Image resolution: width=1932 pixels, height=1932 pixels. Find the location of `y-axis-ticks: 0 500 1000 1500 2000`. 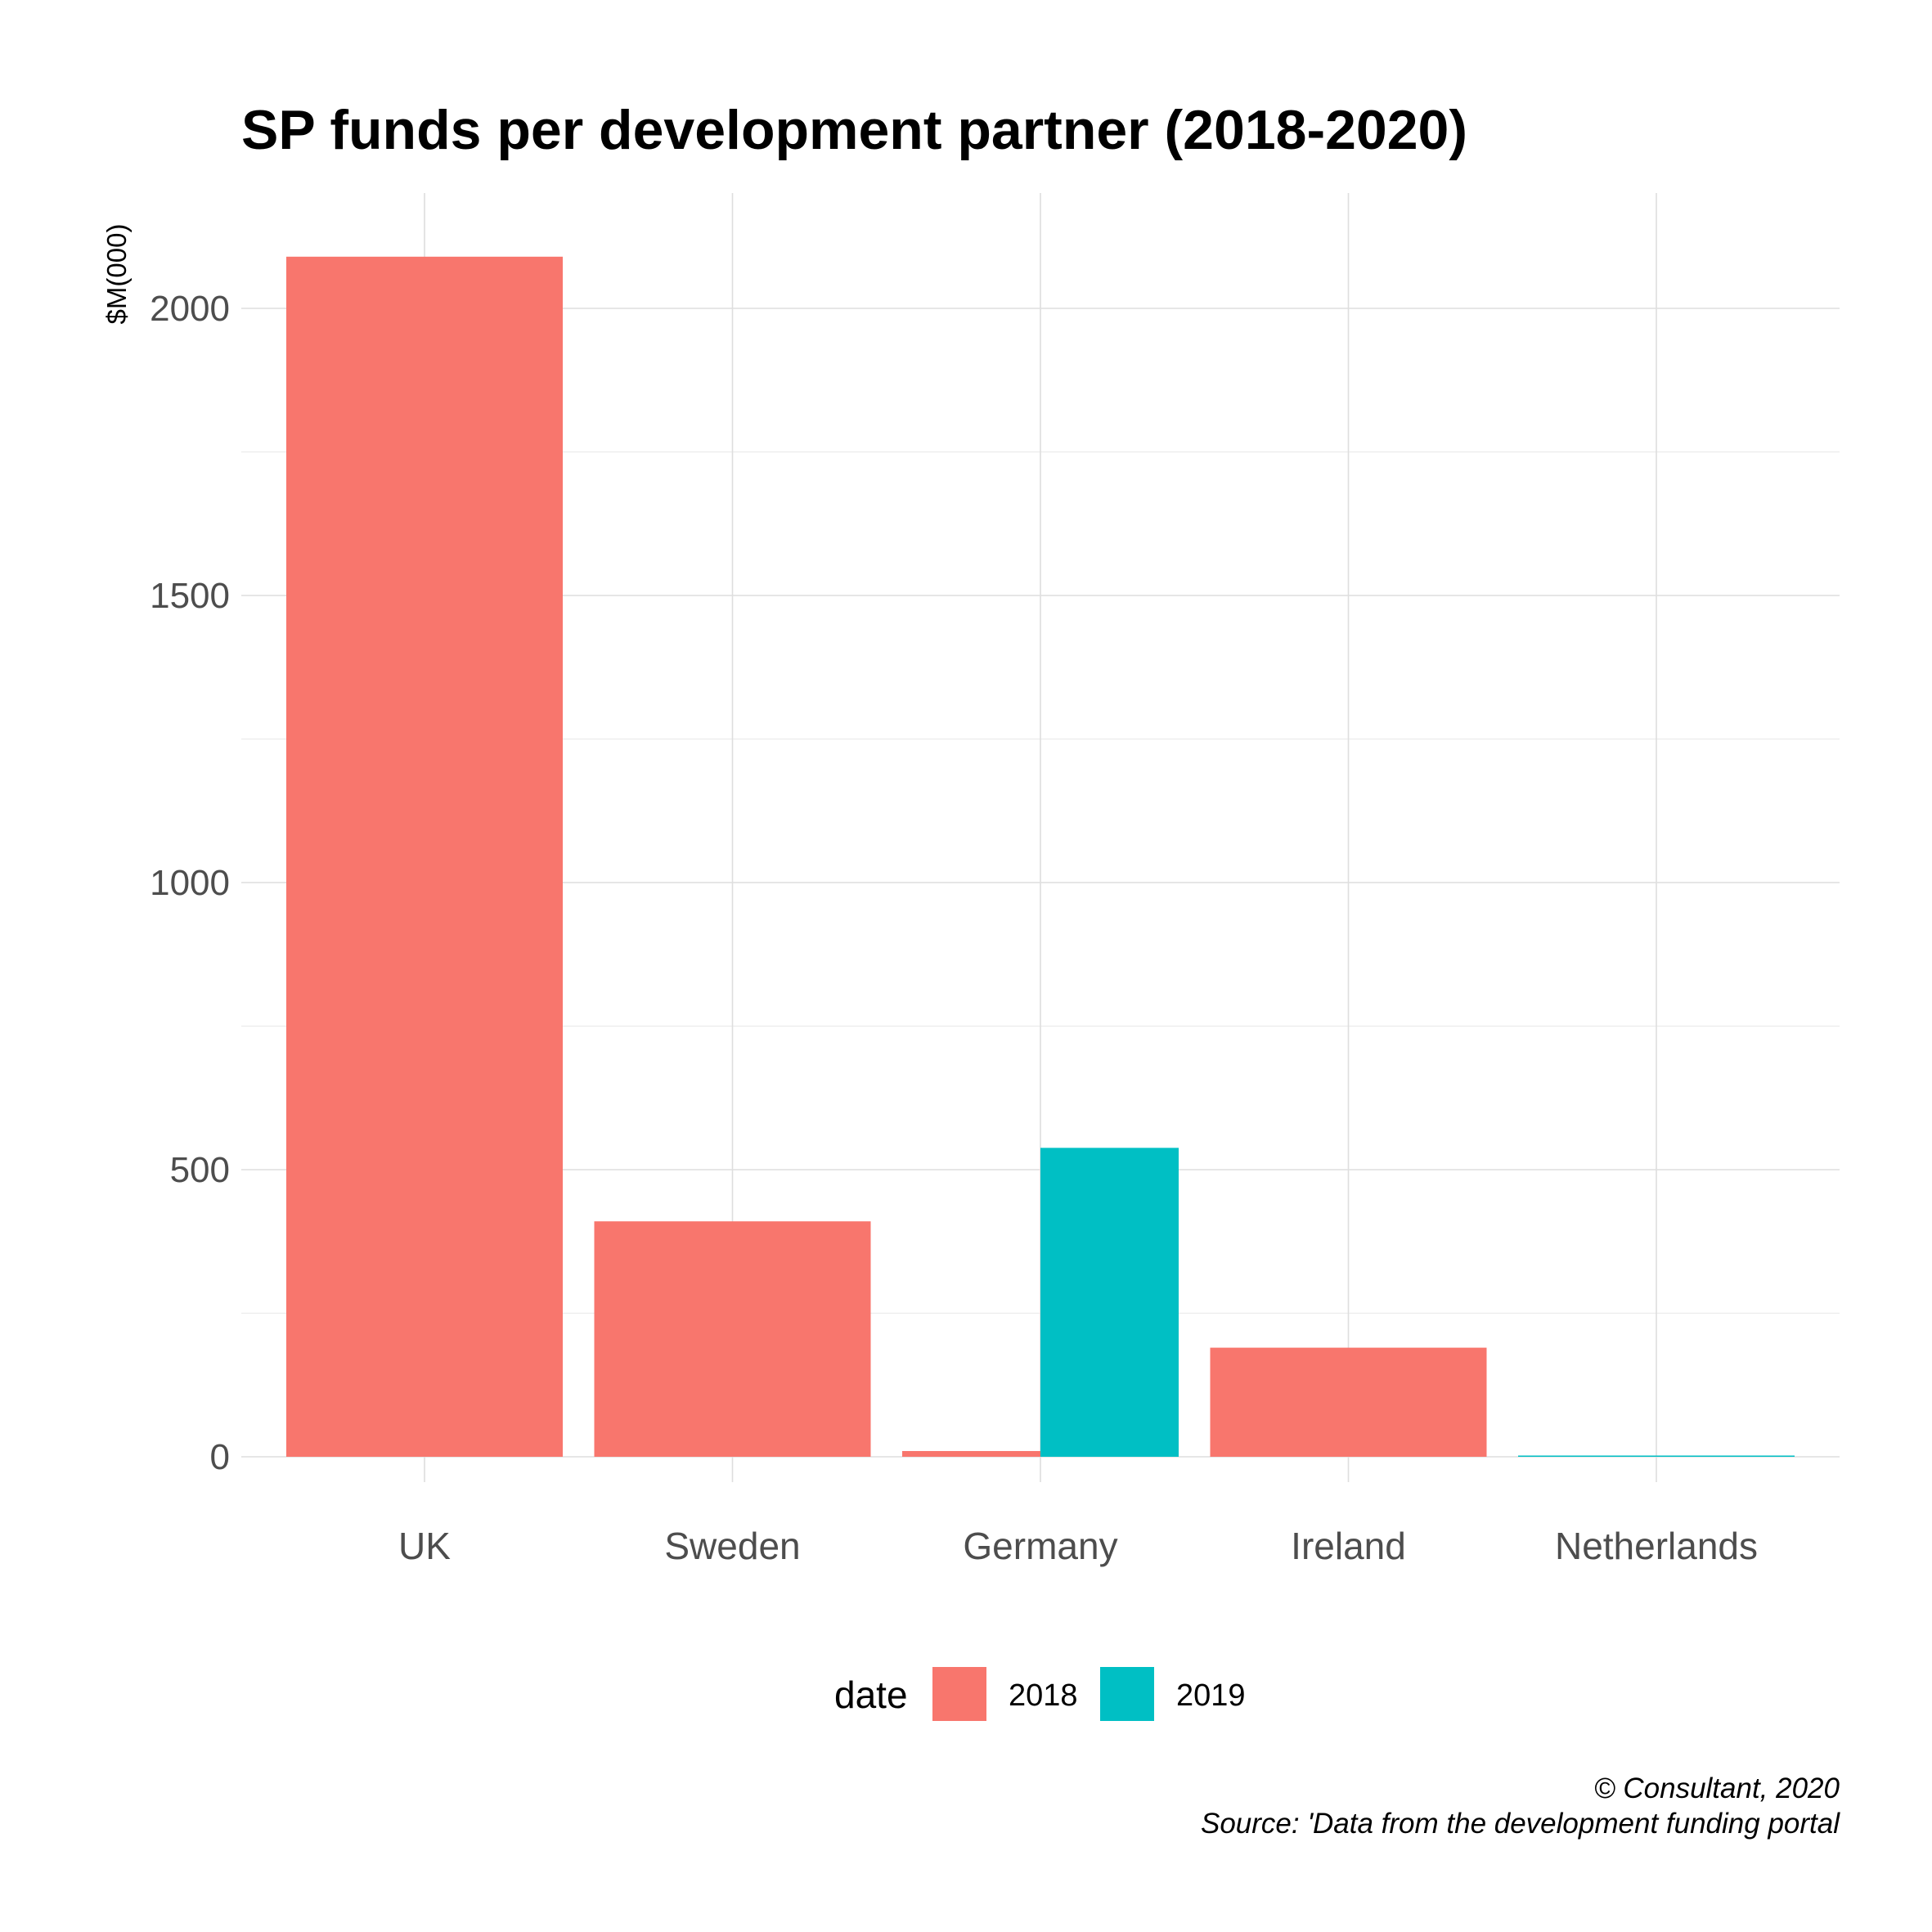

y-axis-ticks: 0 500 1000 1500 2000 is located at coordinates (190, 883).